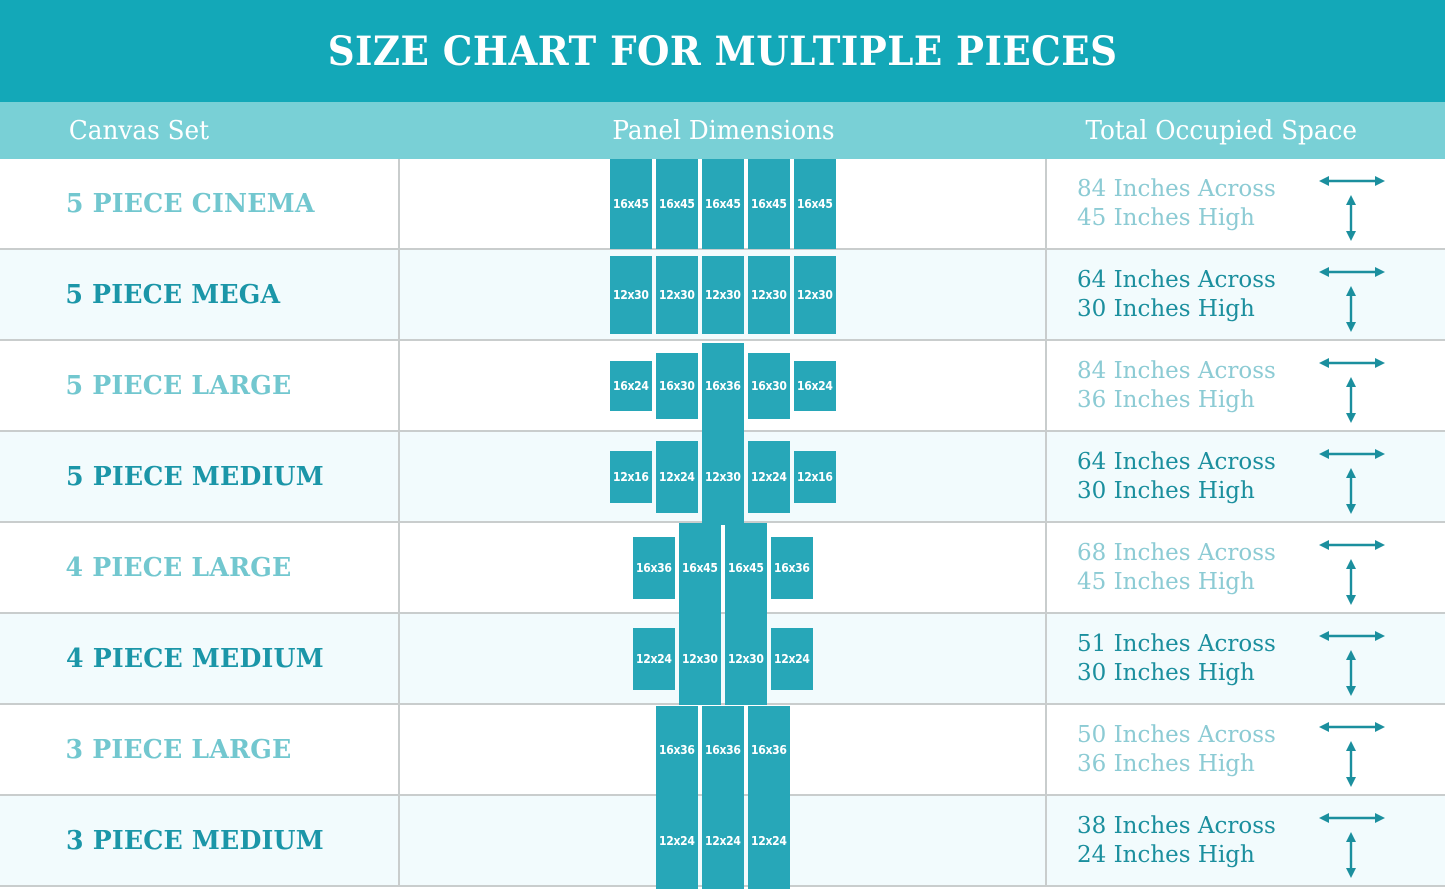  I want to click on canvas-set-cell: 4 PIECE LARGE, so click(200, 567).